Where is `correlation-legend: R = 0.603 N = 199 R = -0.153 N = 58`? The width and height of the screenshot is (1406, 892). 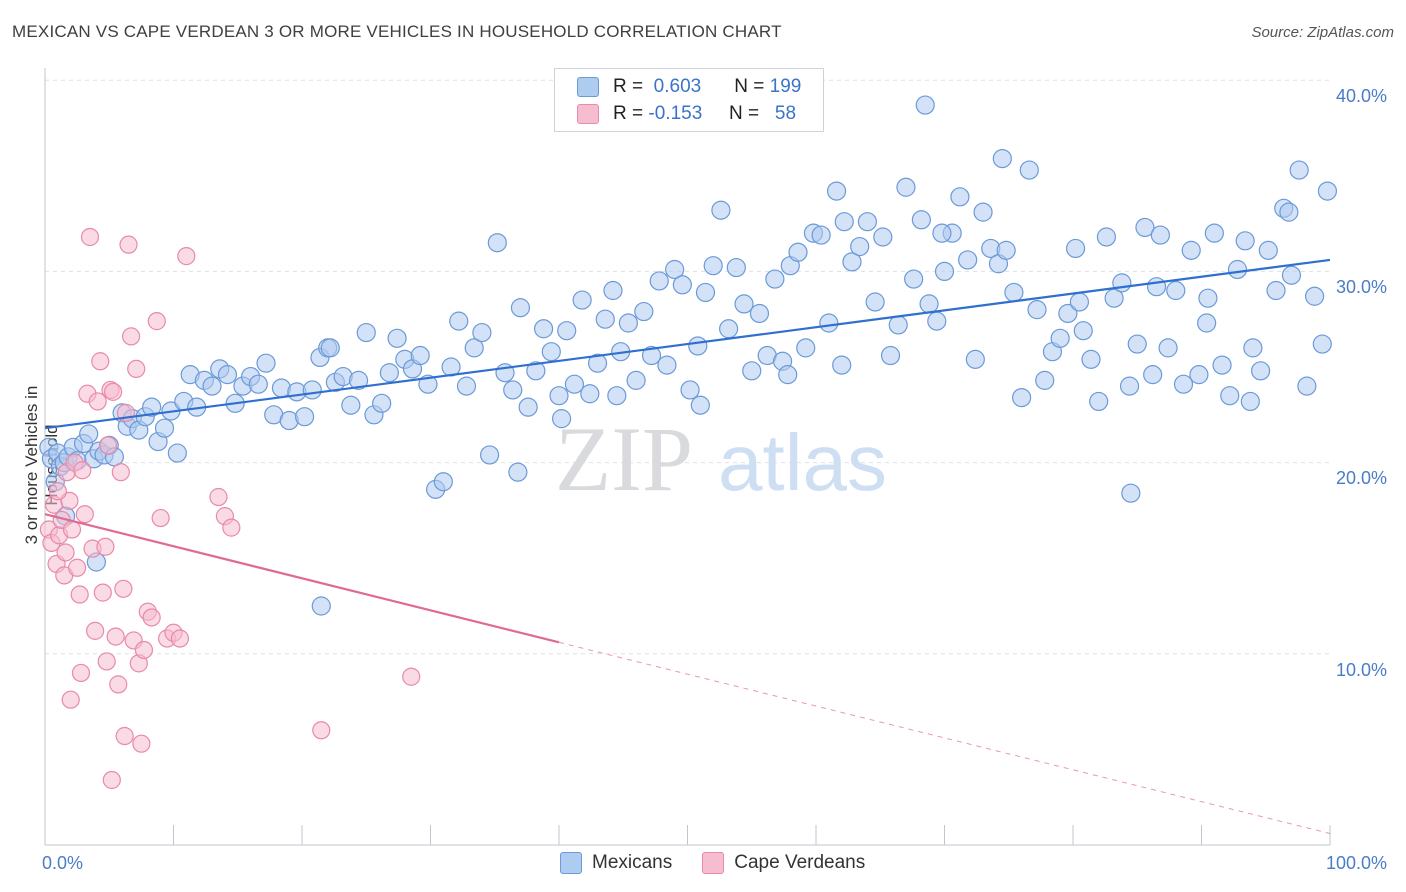
correlation-legend: R = 0.603 N = 199 R = -0.153 N = 58 is located at coordinates (689, 100).